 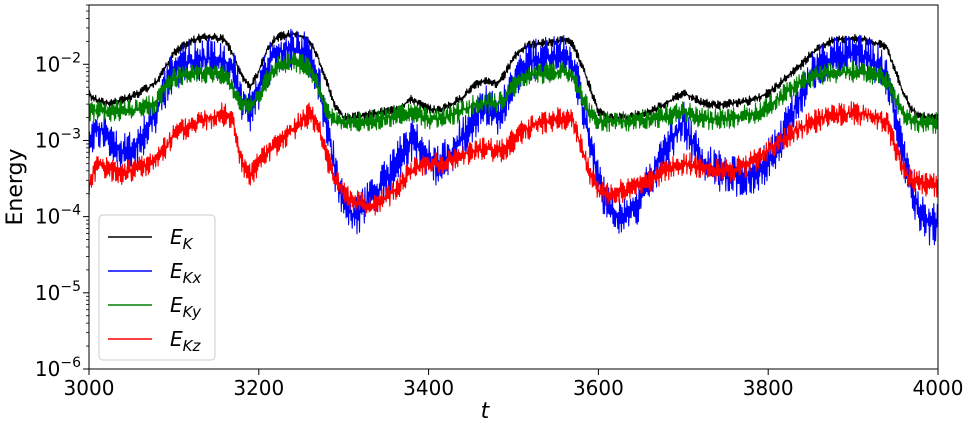 I want to click on legend-box, so click(x=157, y=287).